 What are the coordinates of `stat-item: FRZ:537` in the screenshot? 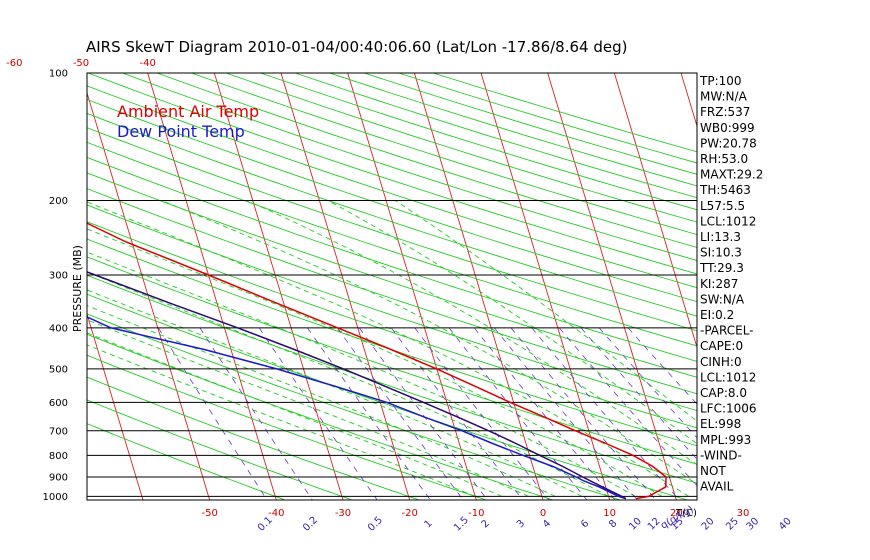 It's located at (725, 112).